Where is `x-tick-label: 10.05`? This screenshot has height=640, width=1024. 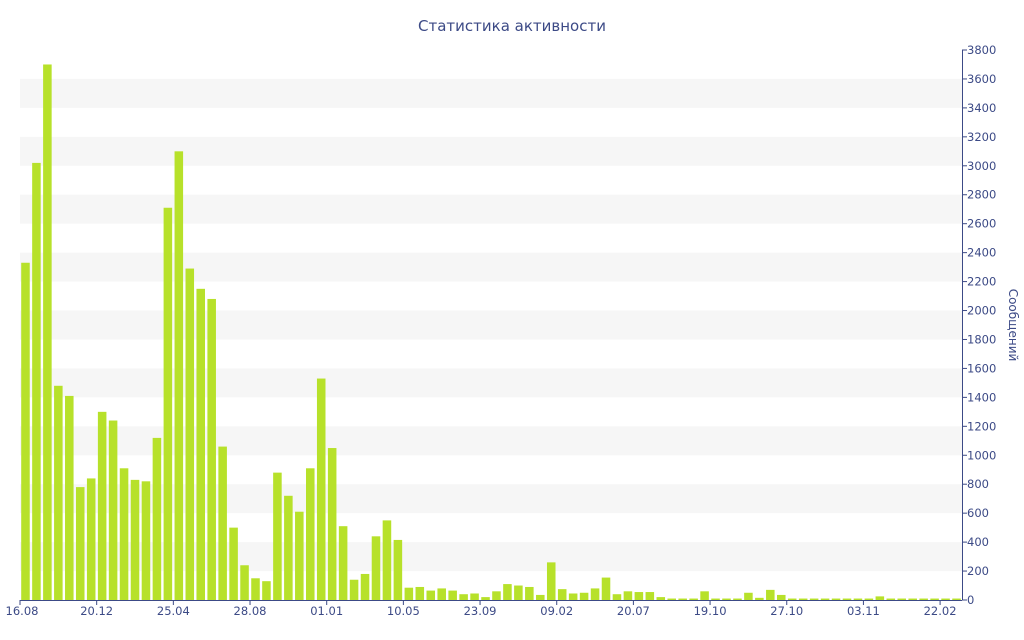 x-tick-label: 10.05 is located at coordinates (403, 611).